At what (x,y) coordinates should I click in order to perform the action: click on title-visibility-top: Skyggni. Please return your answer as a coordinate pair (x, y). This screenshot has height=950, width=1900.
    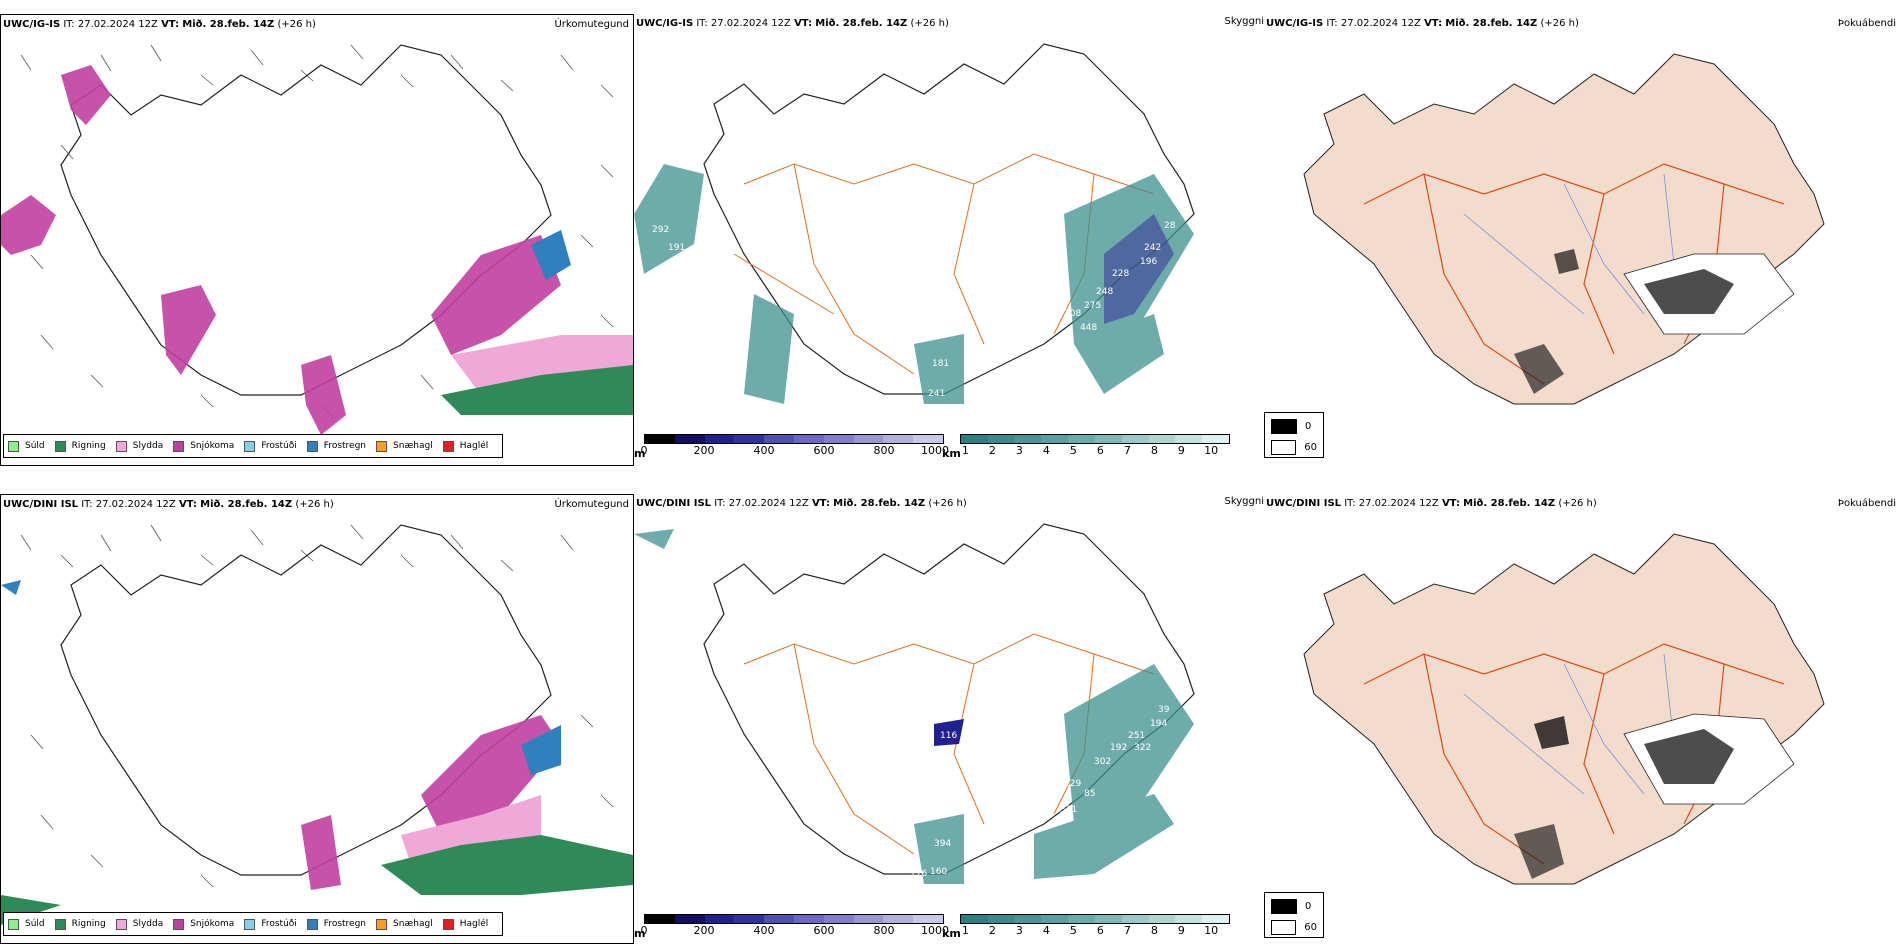
    Looking at the image, I should click on (1244, 21).